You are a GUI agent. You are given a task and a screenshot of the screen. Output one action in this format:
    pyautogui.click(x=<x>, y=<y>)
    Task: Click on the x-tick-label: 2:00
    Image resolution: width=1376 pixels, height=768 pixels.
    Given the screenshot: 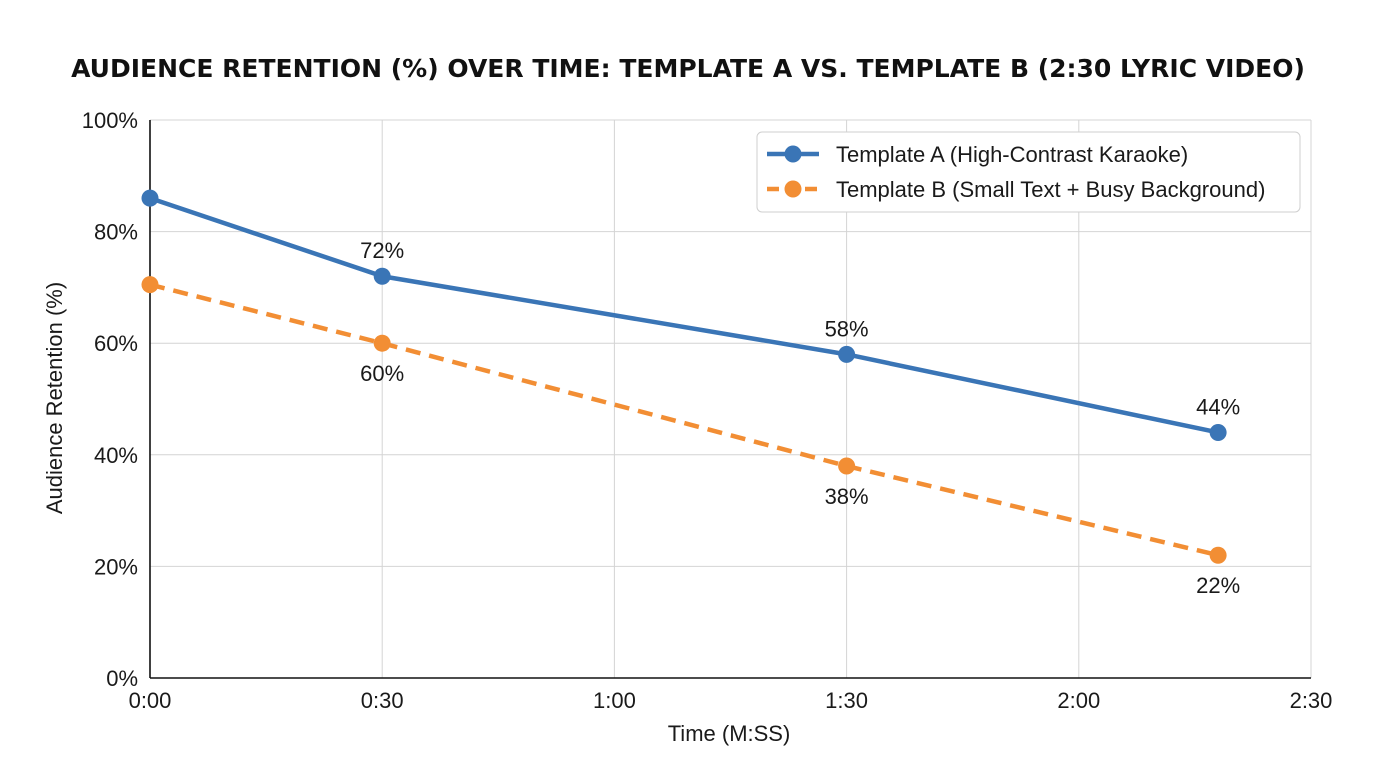 What is the action you would take?
    pyautogui.click(x=1078, y=700)
    